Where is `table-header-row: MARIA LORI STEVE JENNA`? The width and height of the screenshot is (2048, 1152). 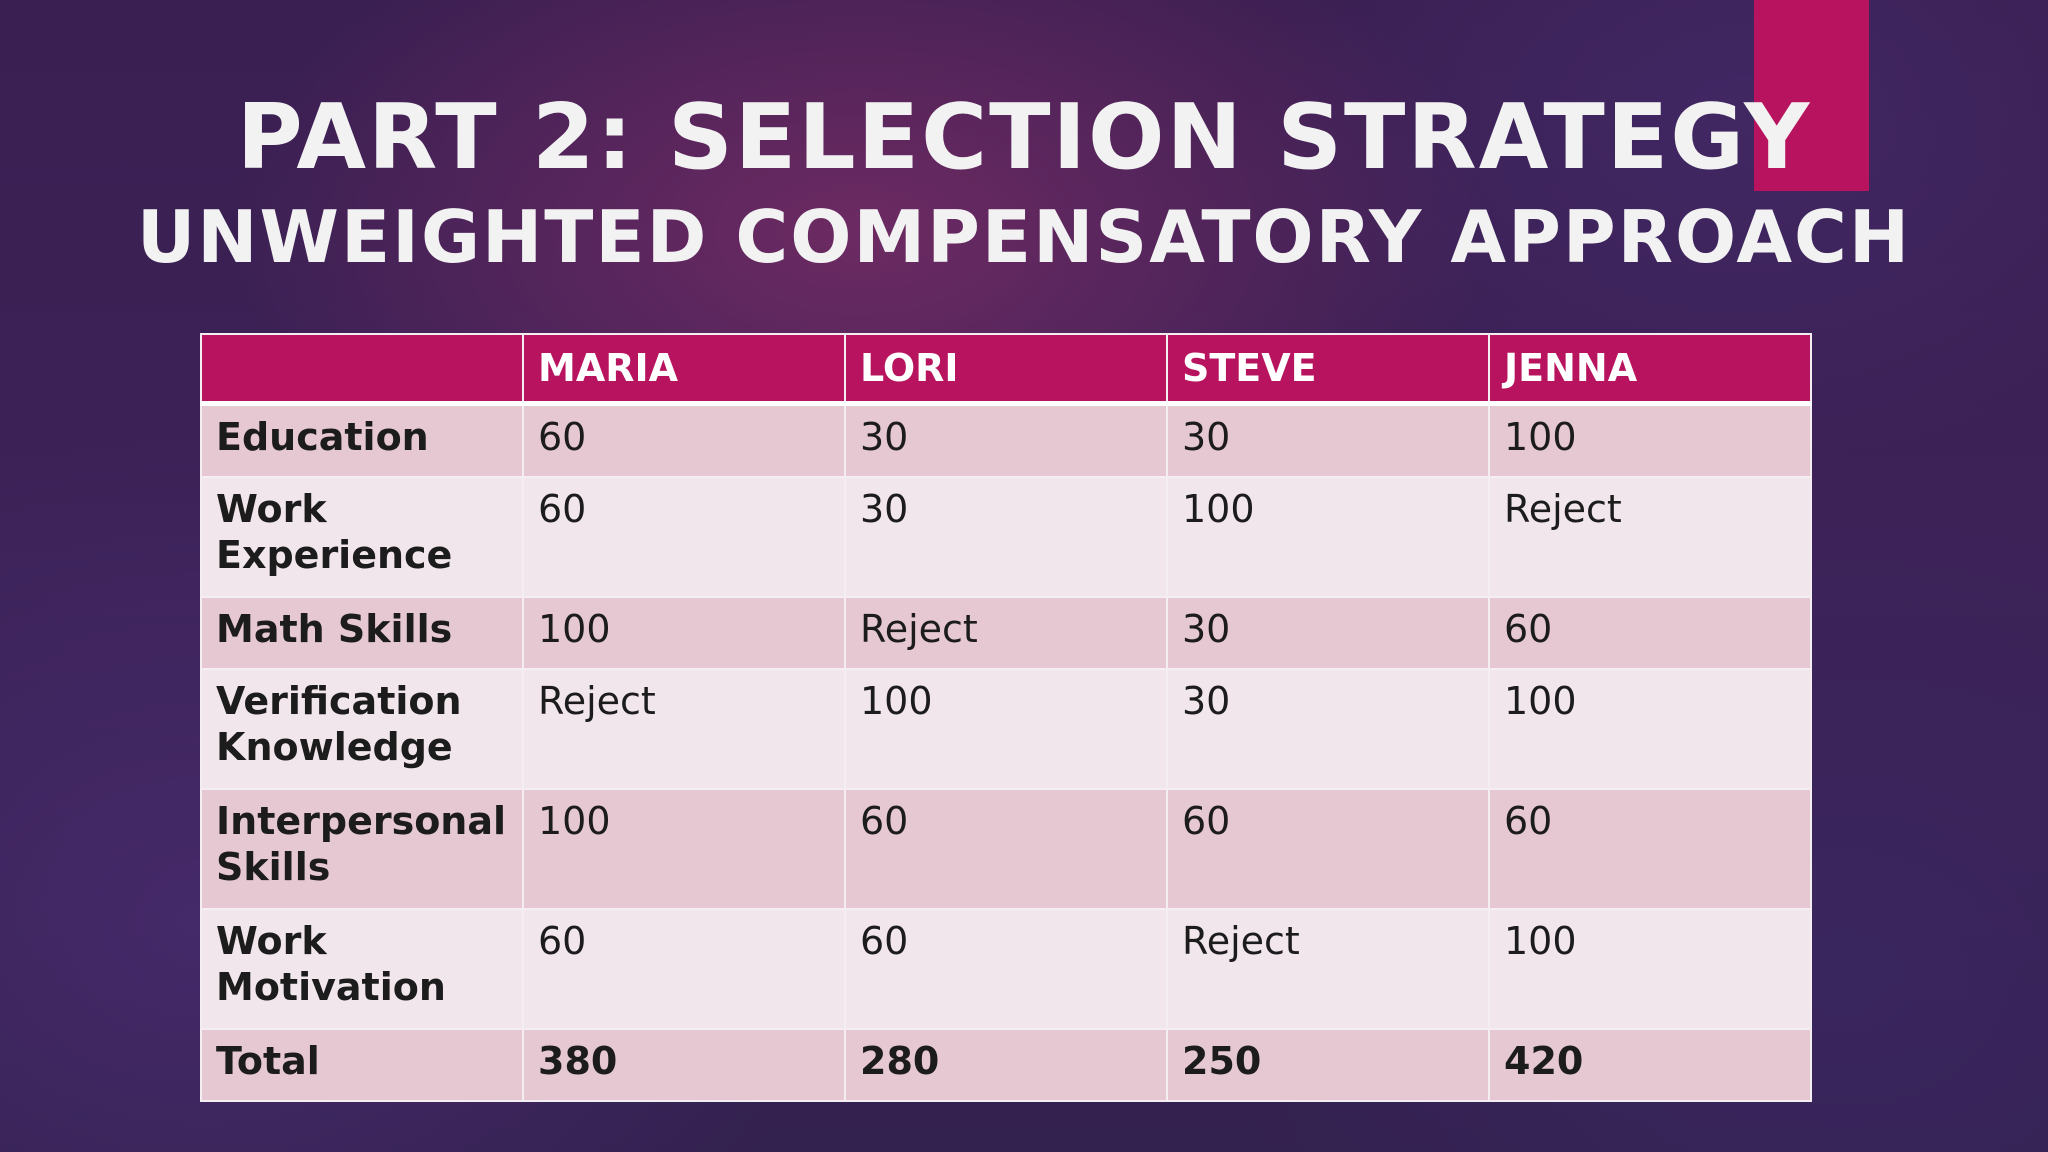 table-header-row: MARIA LORI STEVE JENNA is located at coordinates (1006, 369).